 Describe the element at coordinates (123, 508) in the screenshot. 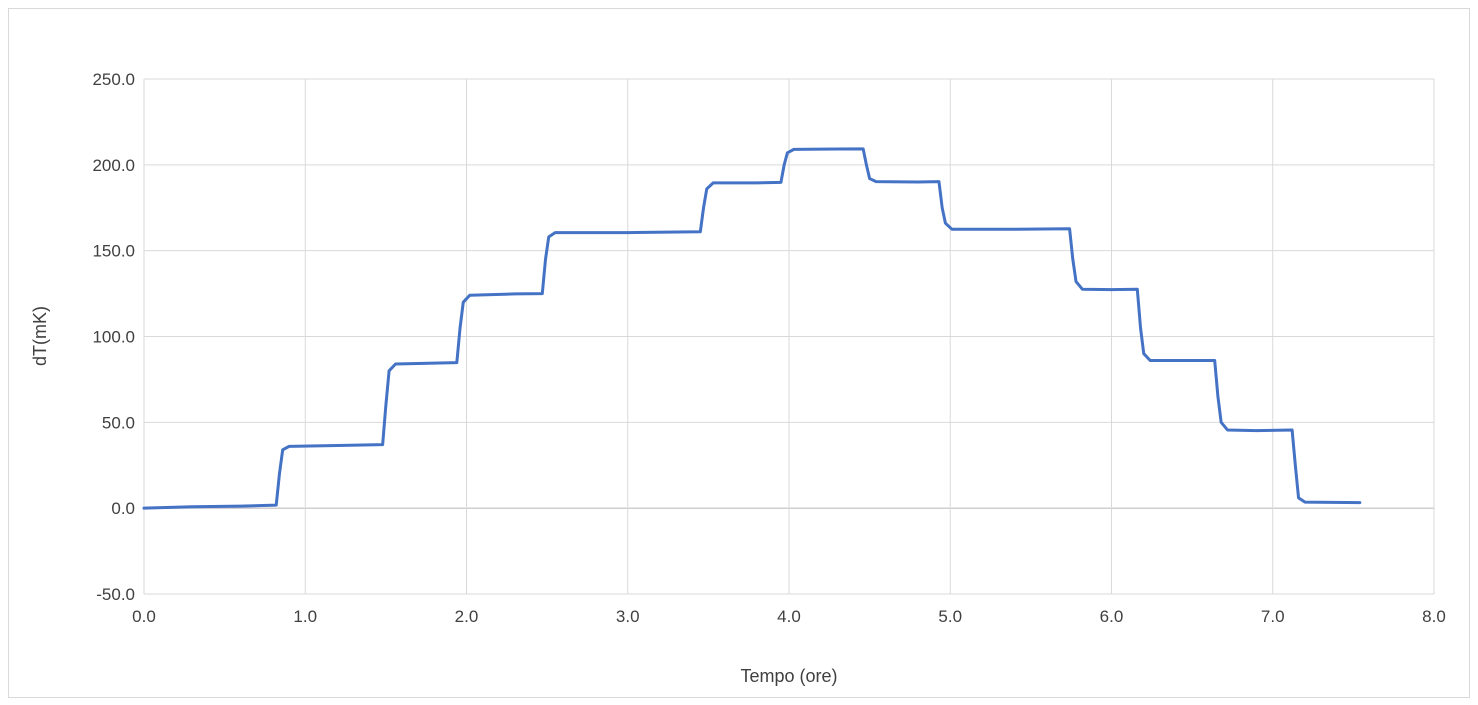

I see `y-tick-label: 0.0` at that location.